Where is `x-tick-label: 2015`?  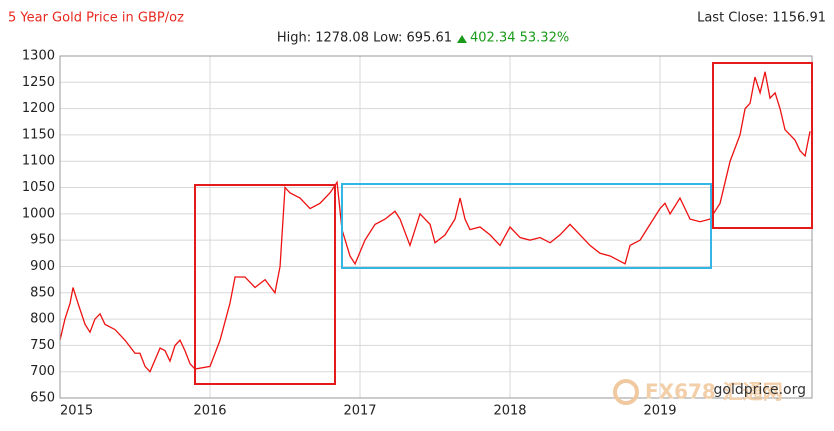
x-tick-label: 2015 is located at coordinates (76, 411).